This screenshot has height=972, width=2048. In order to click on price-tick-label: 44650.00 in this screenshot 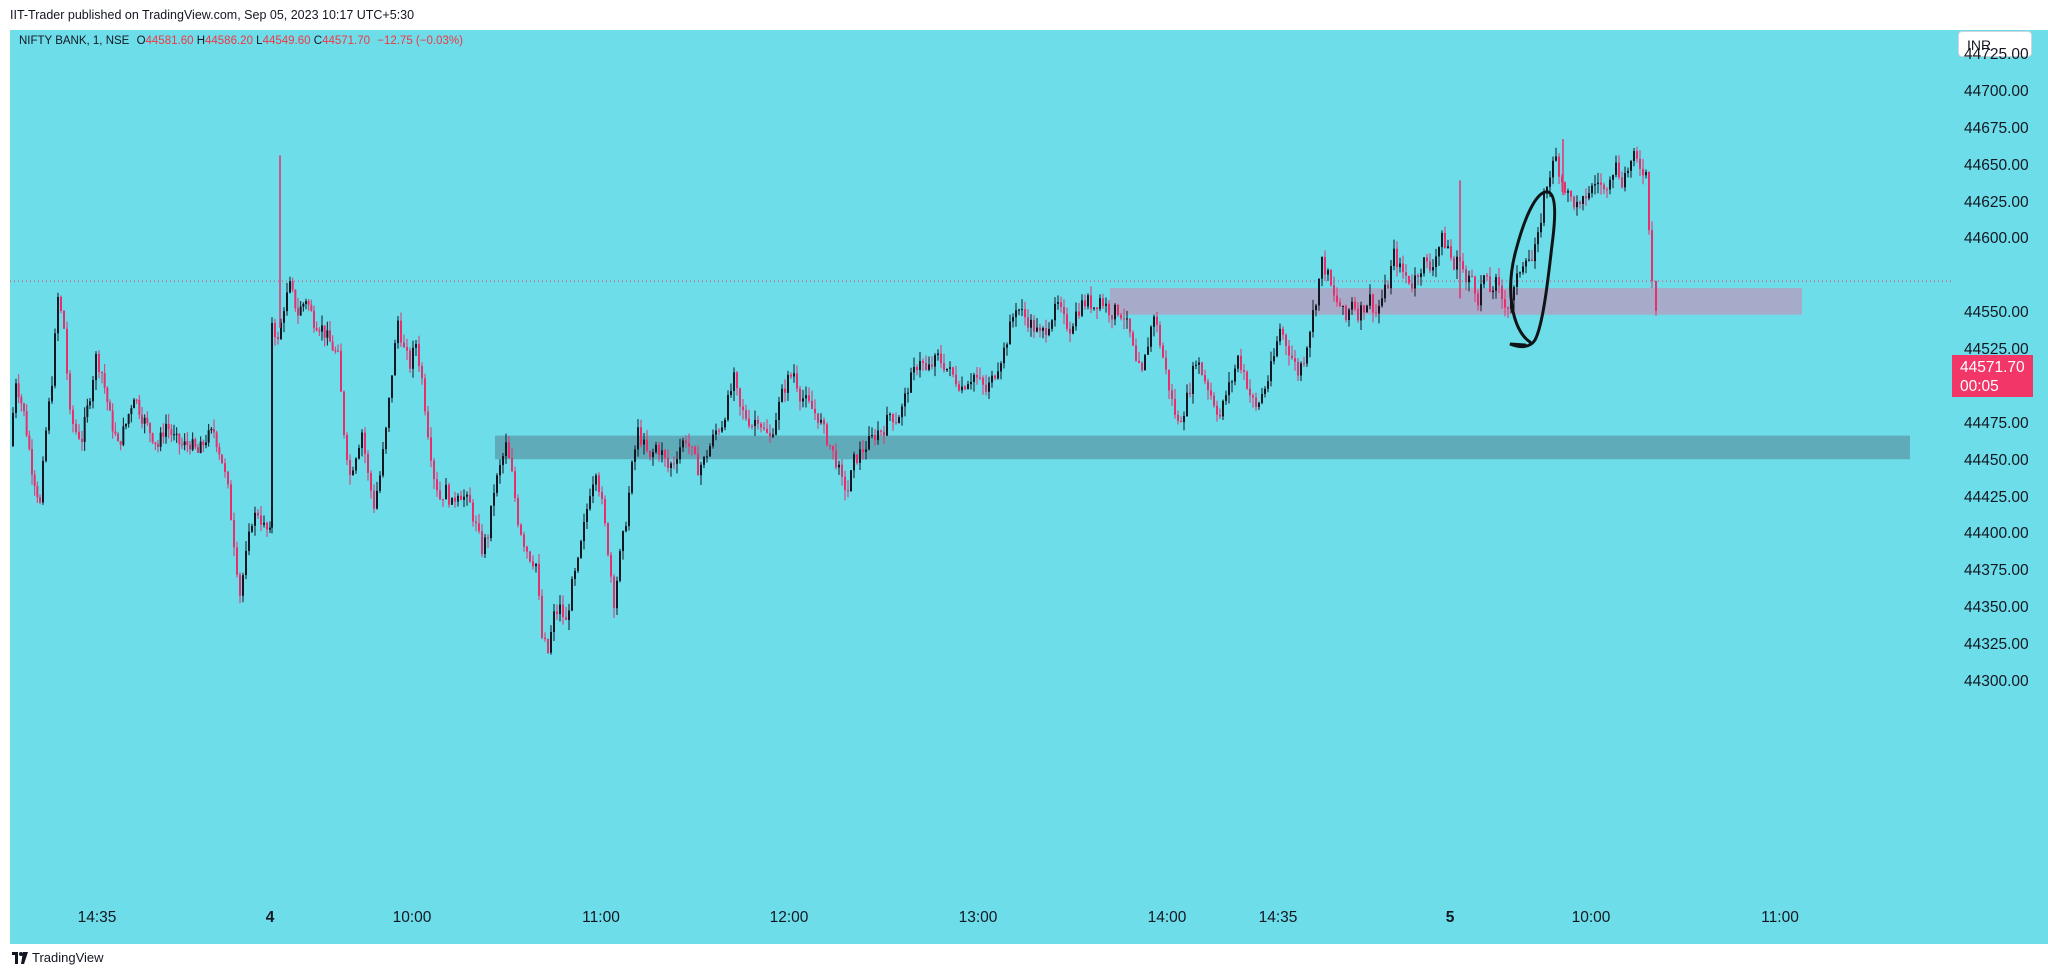, I will do `click(1996, 165)`.